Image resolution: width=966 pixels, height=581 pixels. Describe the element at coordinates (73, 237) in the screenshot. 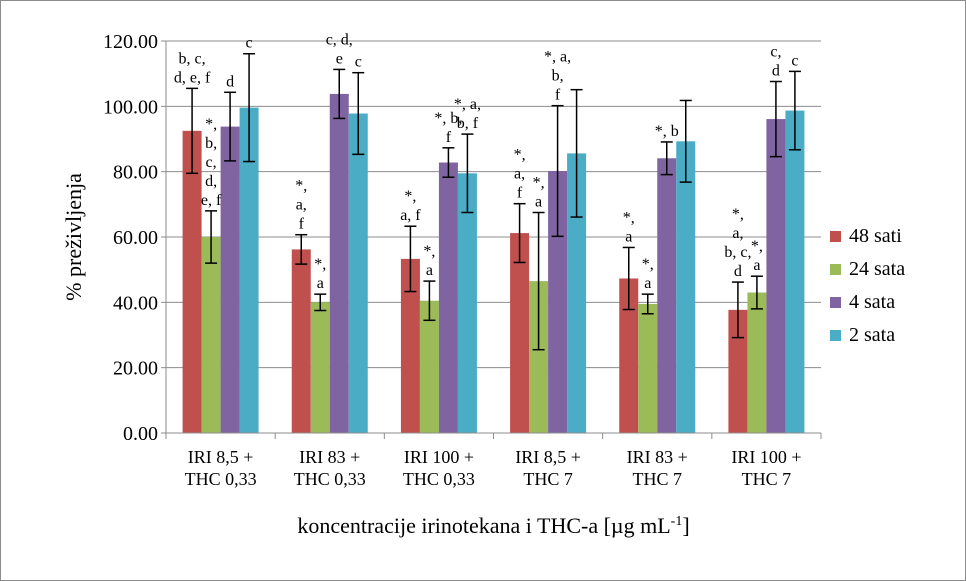

I see `y-axis-label: % preživljenja` at that location.